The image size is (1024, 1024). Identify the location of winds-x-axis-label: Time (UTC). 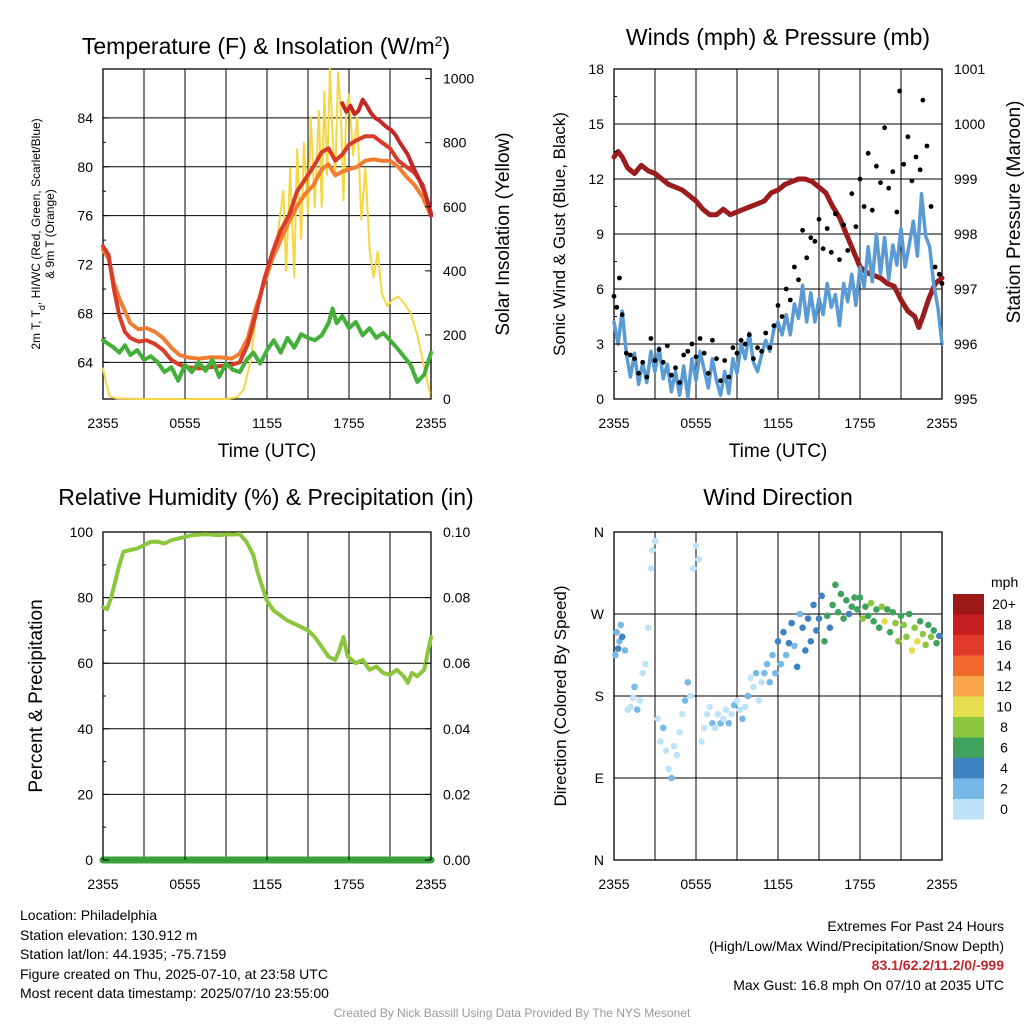
(778, 451).